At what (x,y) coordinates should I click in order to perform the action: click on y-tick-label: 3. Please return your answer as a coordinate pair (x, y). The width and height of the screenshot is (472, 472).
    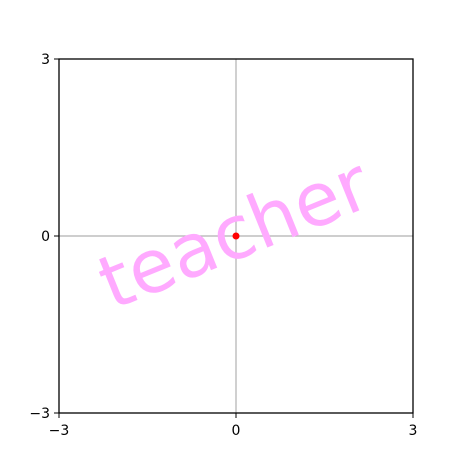
    Looking at the image, I should click on (45, 60).